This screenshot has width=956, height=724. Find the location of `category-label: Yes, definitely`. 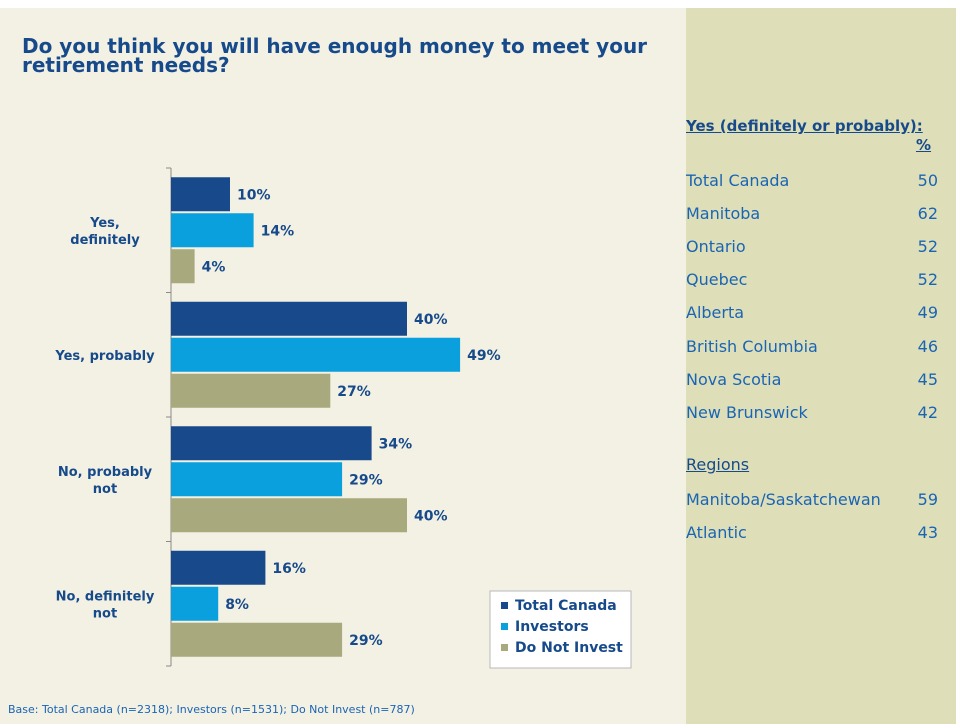

category-label: Yes, definitely is located at coordinates (105, 232).